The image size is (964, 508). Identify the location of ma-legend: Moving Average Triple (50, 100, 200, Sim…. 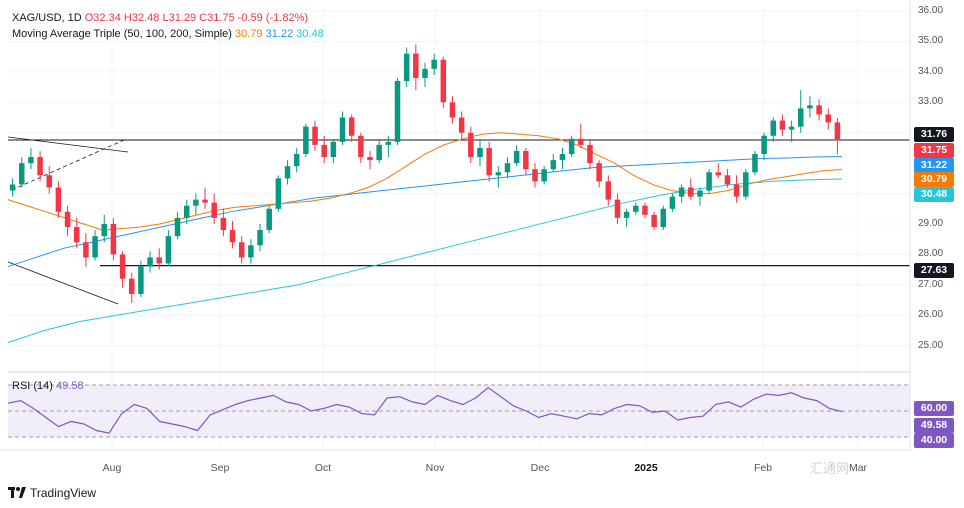
(168, 34).